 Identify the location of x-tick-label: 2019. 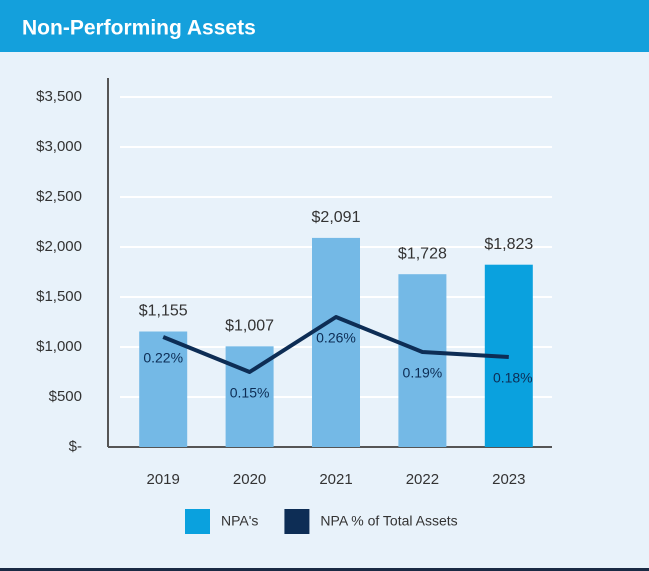
(163, 479).